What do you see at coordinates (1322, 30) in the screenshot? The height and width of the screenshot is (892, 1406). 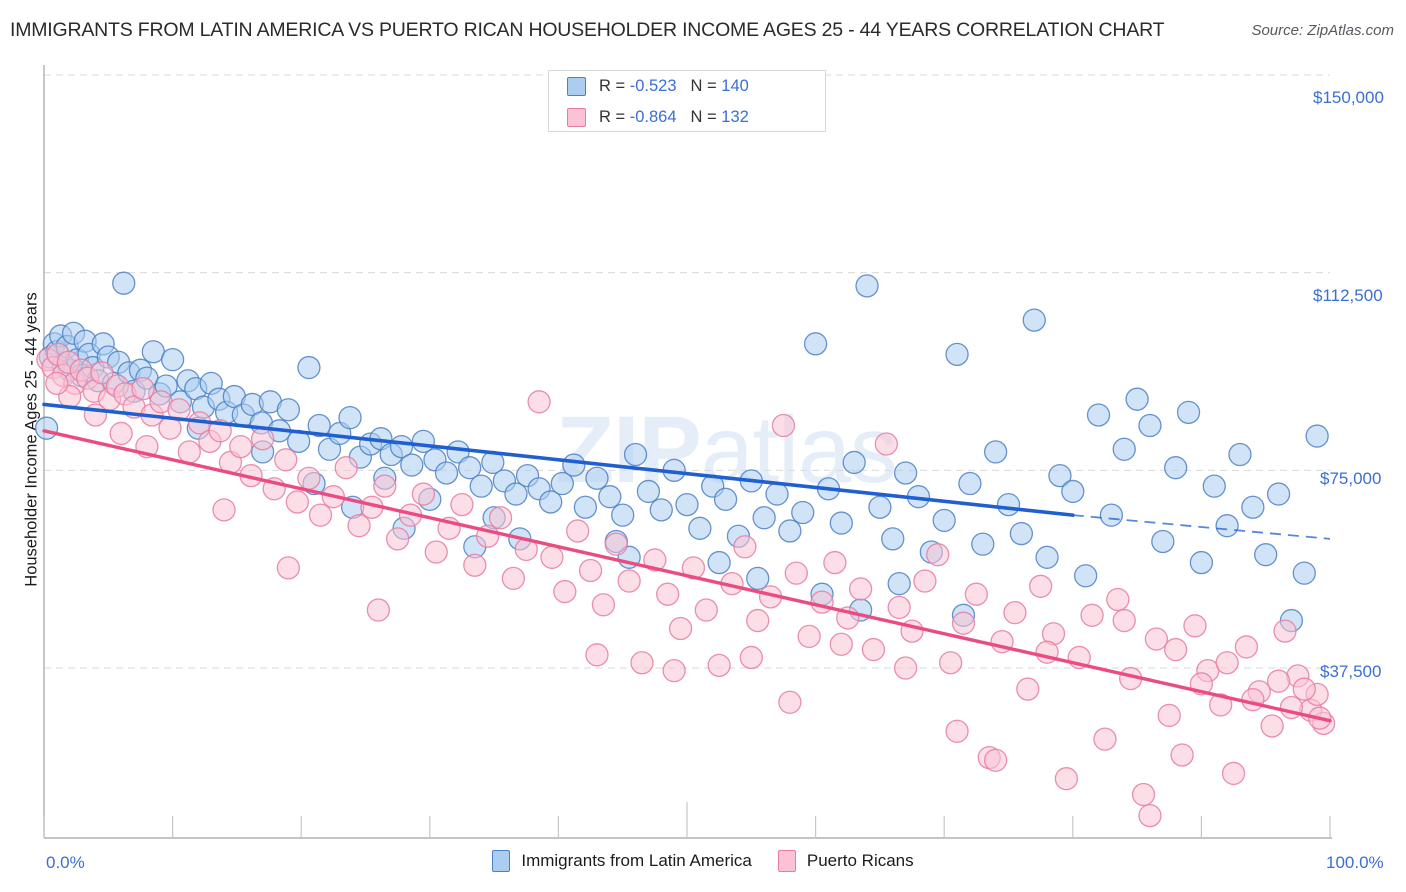 I see `source-attribution: Source: ZipAtlas.com` at bounding box center [1322, 30].